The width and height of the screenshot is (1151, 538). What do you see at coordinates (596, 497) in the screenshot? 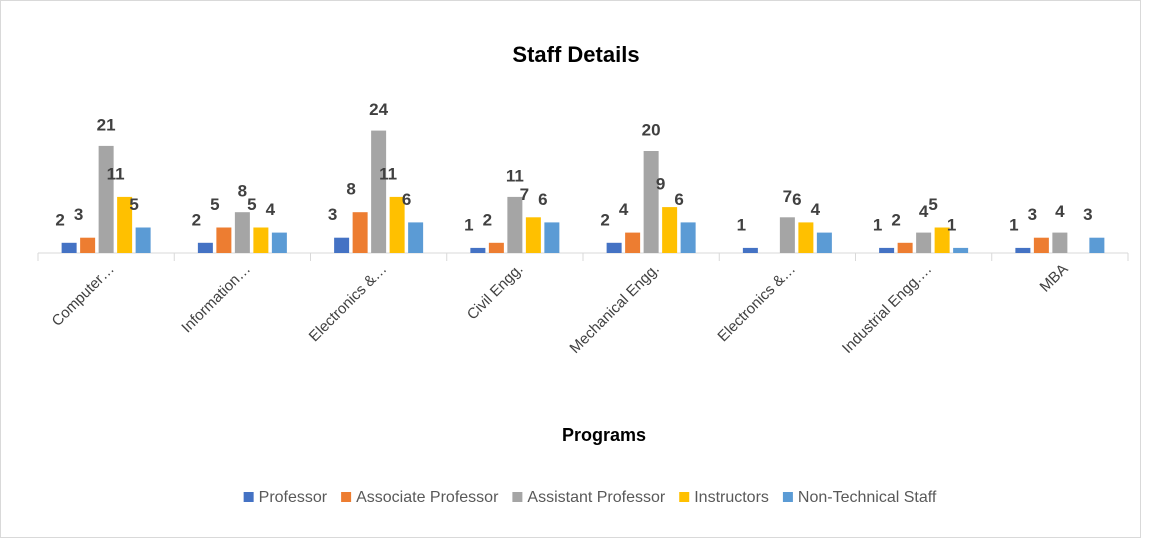
I see `legend-label: Assistant Professor` at bounding box center [596, 497].